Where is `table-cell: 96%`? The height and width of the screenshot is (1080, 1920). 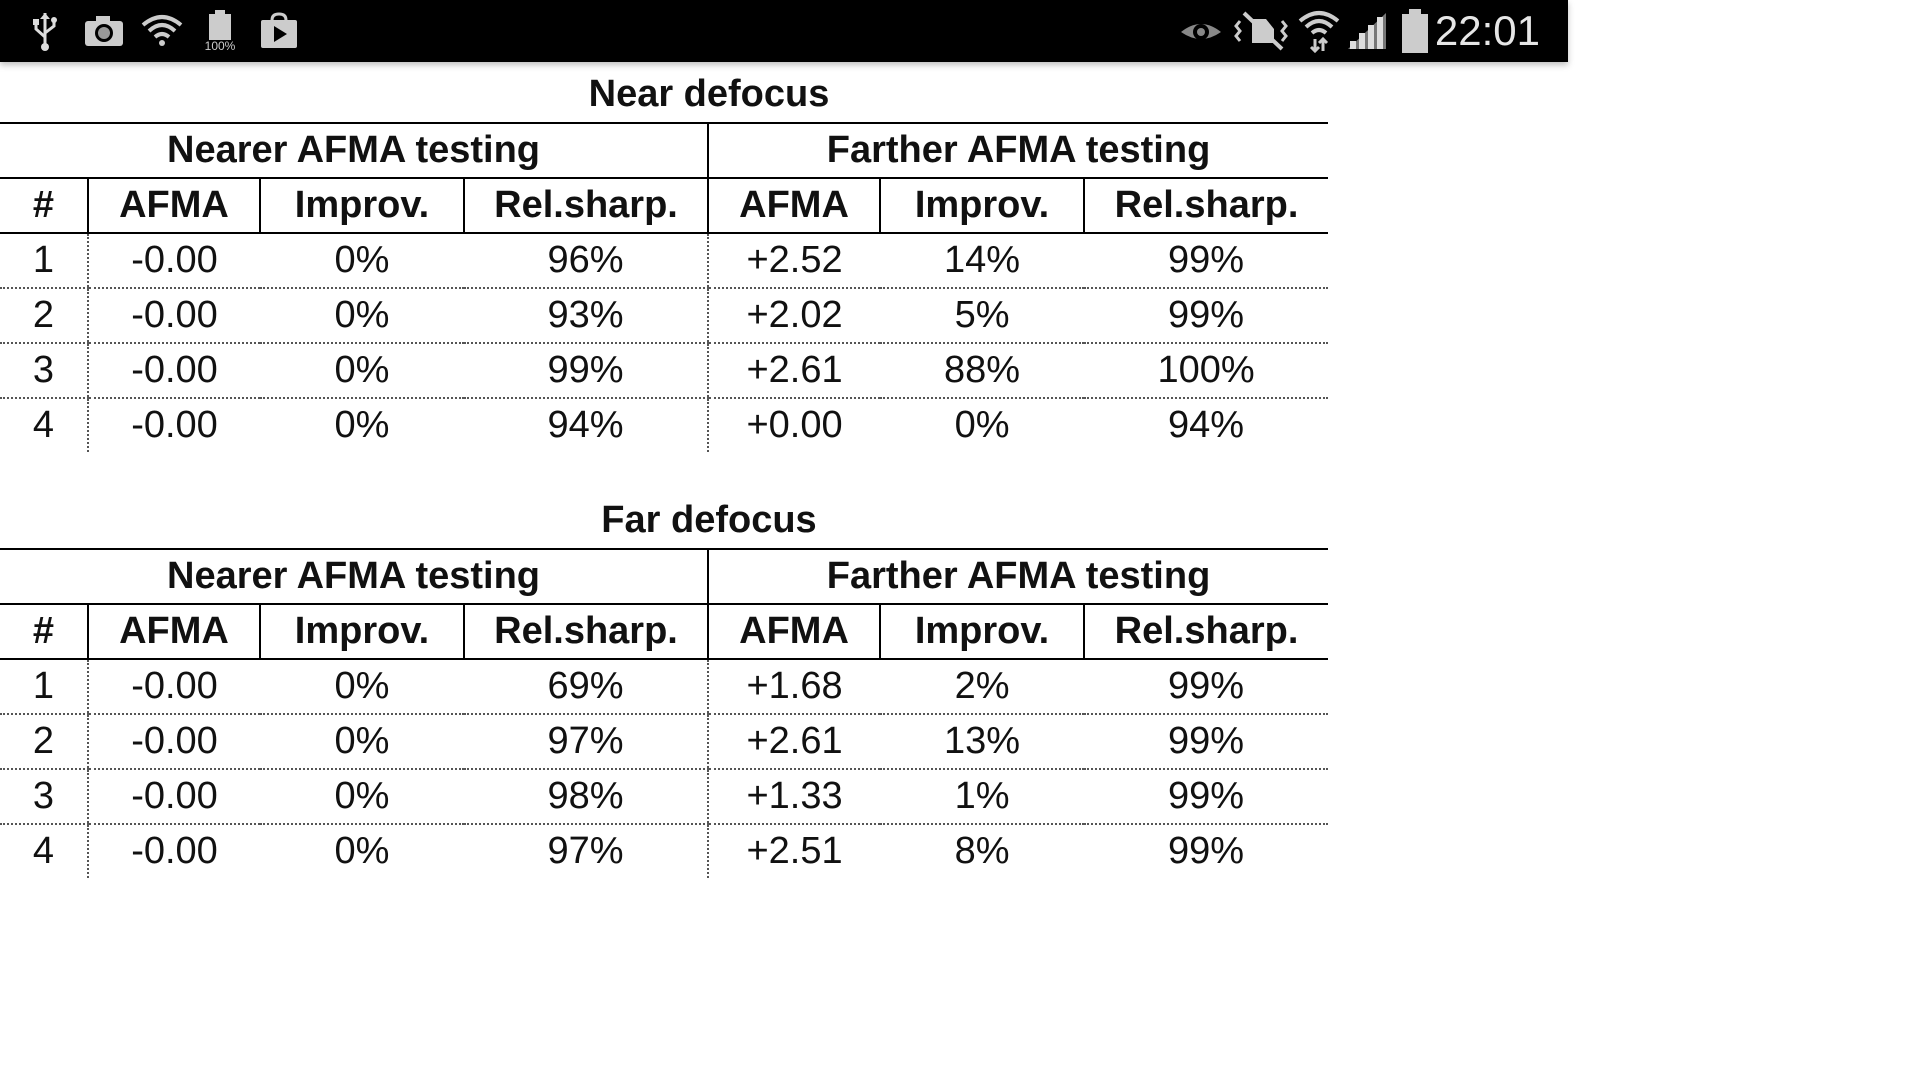 table-cell: 96% is located at coordinates (586, 261).